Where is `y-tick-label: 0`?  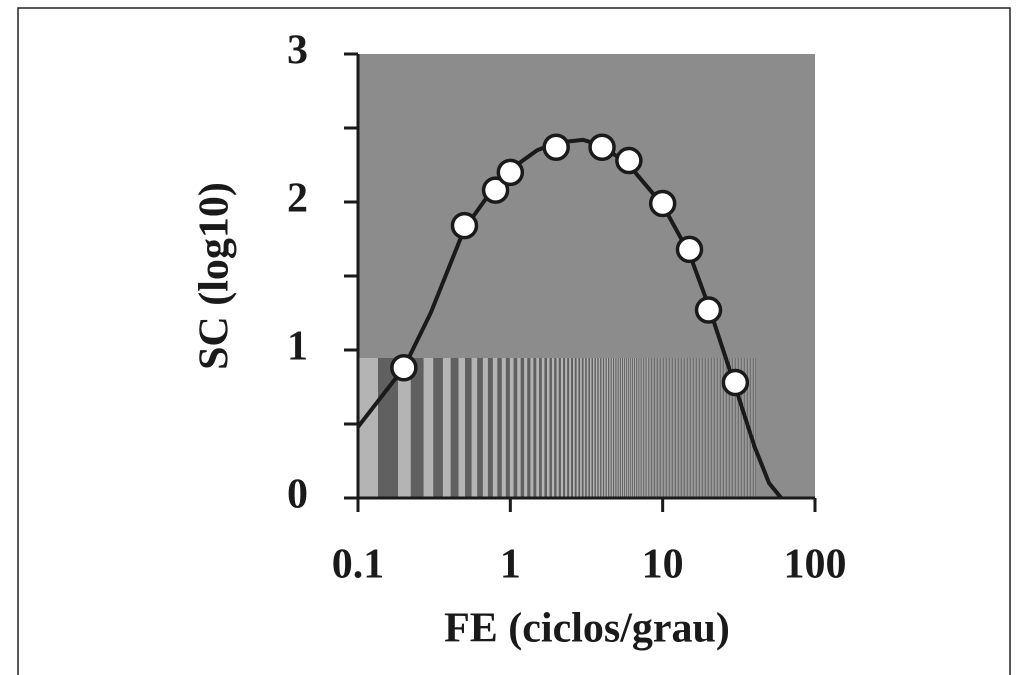 y-tick-label: 0 is located at coordinates (297, 495).